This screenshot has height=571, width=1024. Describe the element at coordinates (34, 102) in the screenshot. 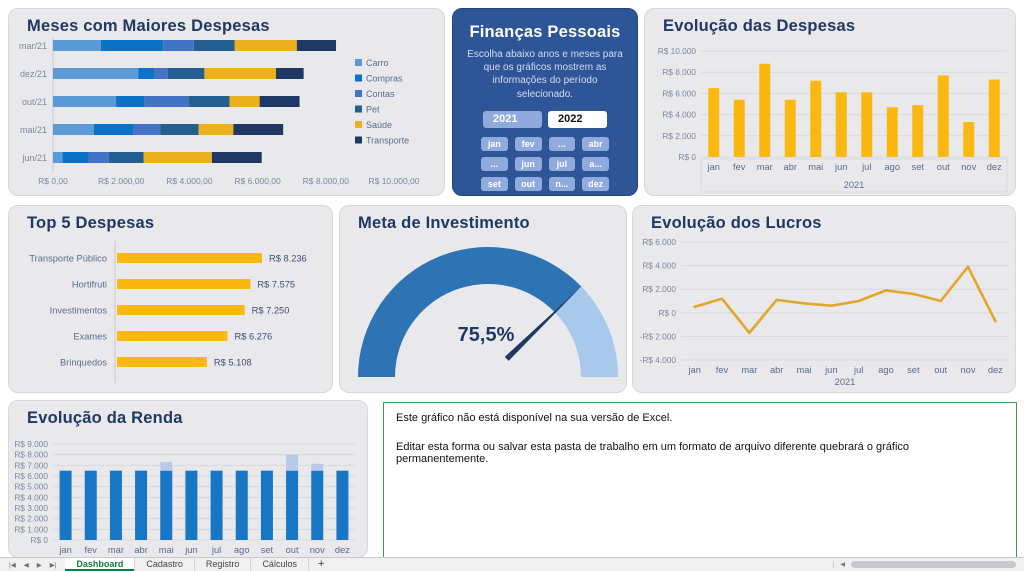

I see `svg-text: out/21` at that location.